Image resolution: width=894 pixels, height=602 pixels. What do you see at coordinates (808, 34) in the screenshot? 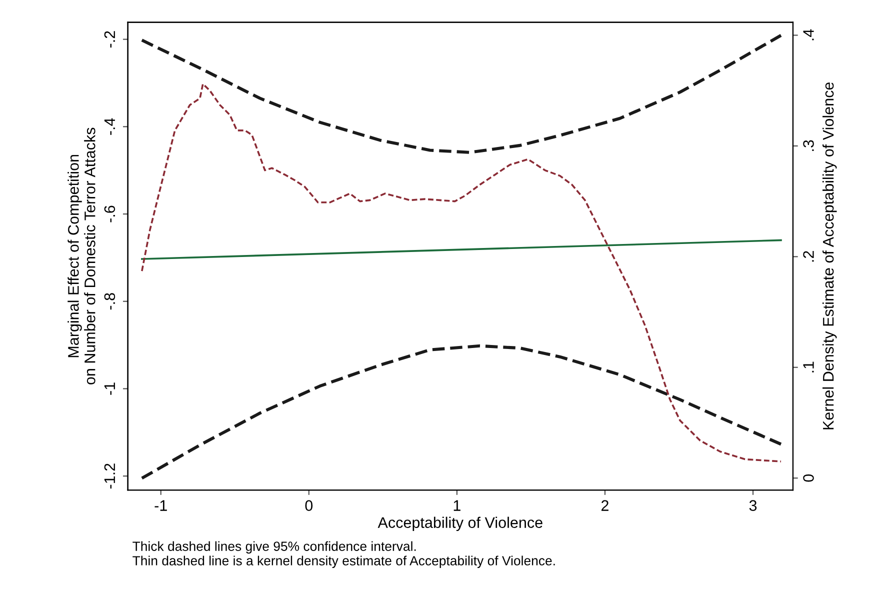
I see `y2-tick-label: .4` at bounding box center [808, 34].